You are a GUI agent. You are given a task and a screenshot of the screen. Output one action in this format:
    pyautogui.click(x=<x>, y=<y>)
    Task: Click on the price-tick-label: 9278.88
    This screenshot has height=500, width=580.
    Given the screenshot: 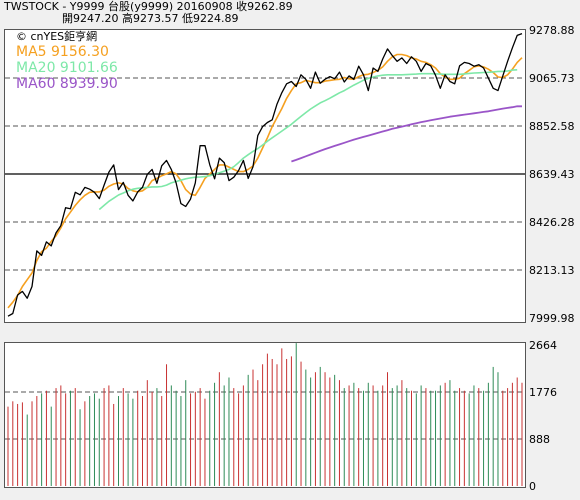 What is the action you would take?
    pyautogui.click(x=552, y=30)
    